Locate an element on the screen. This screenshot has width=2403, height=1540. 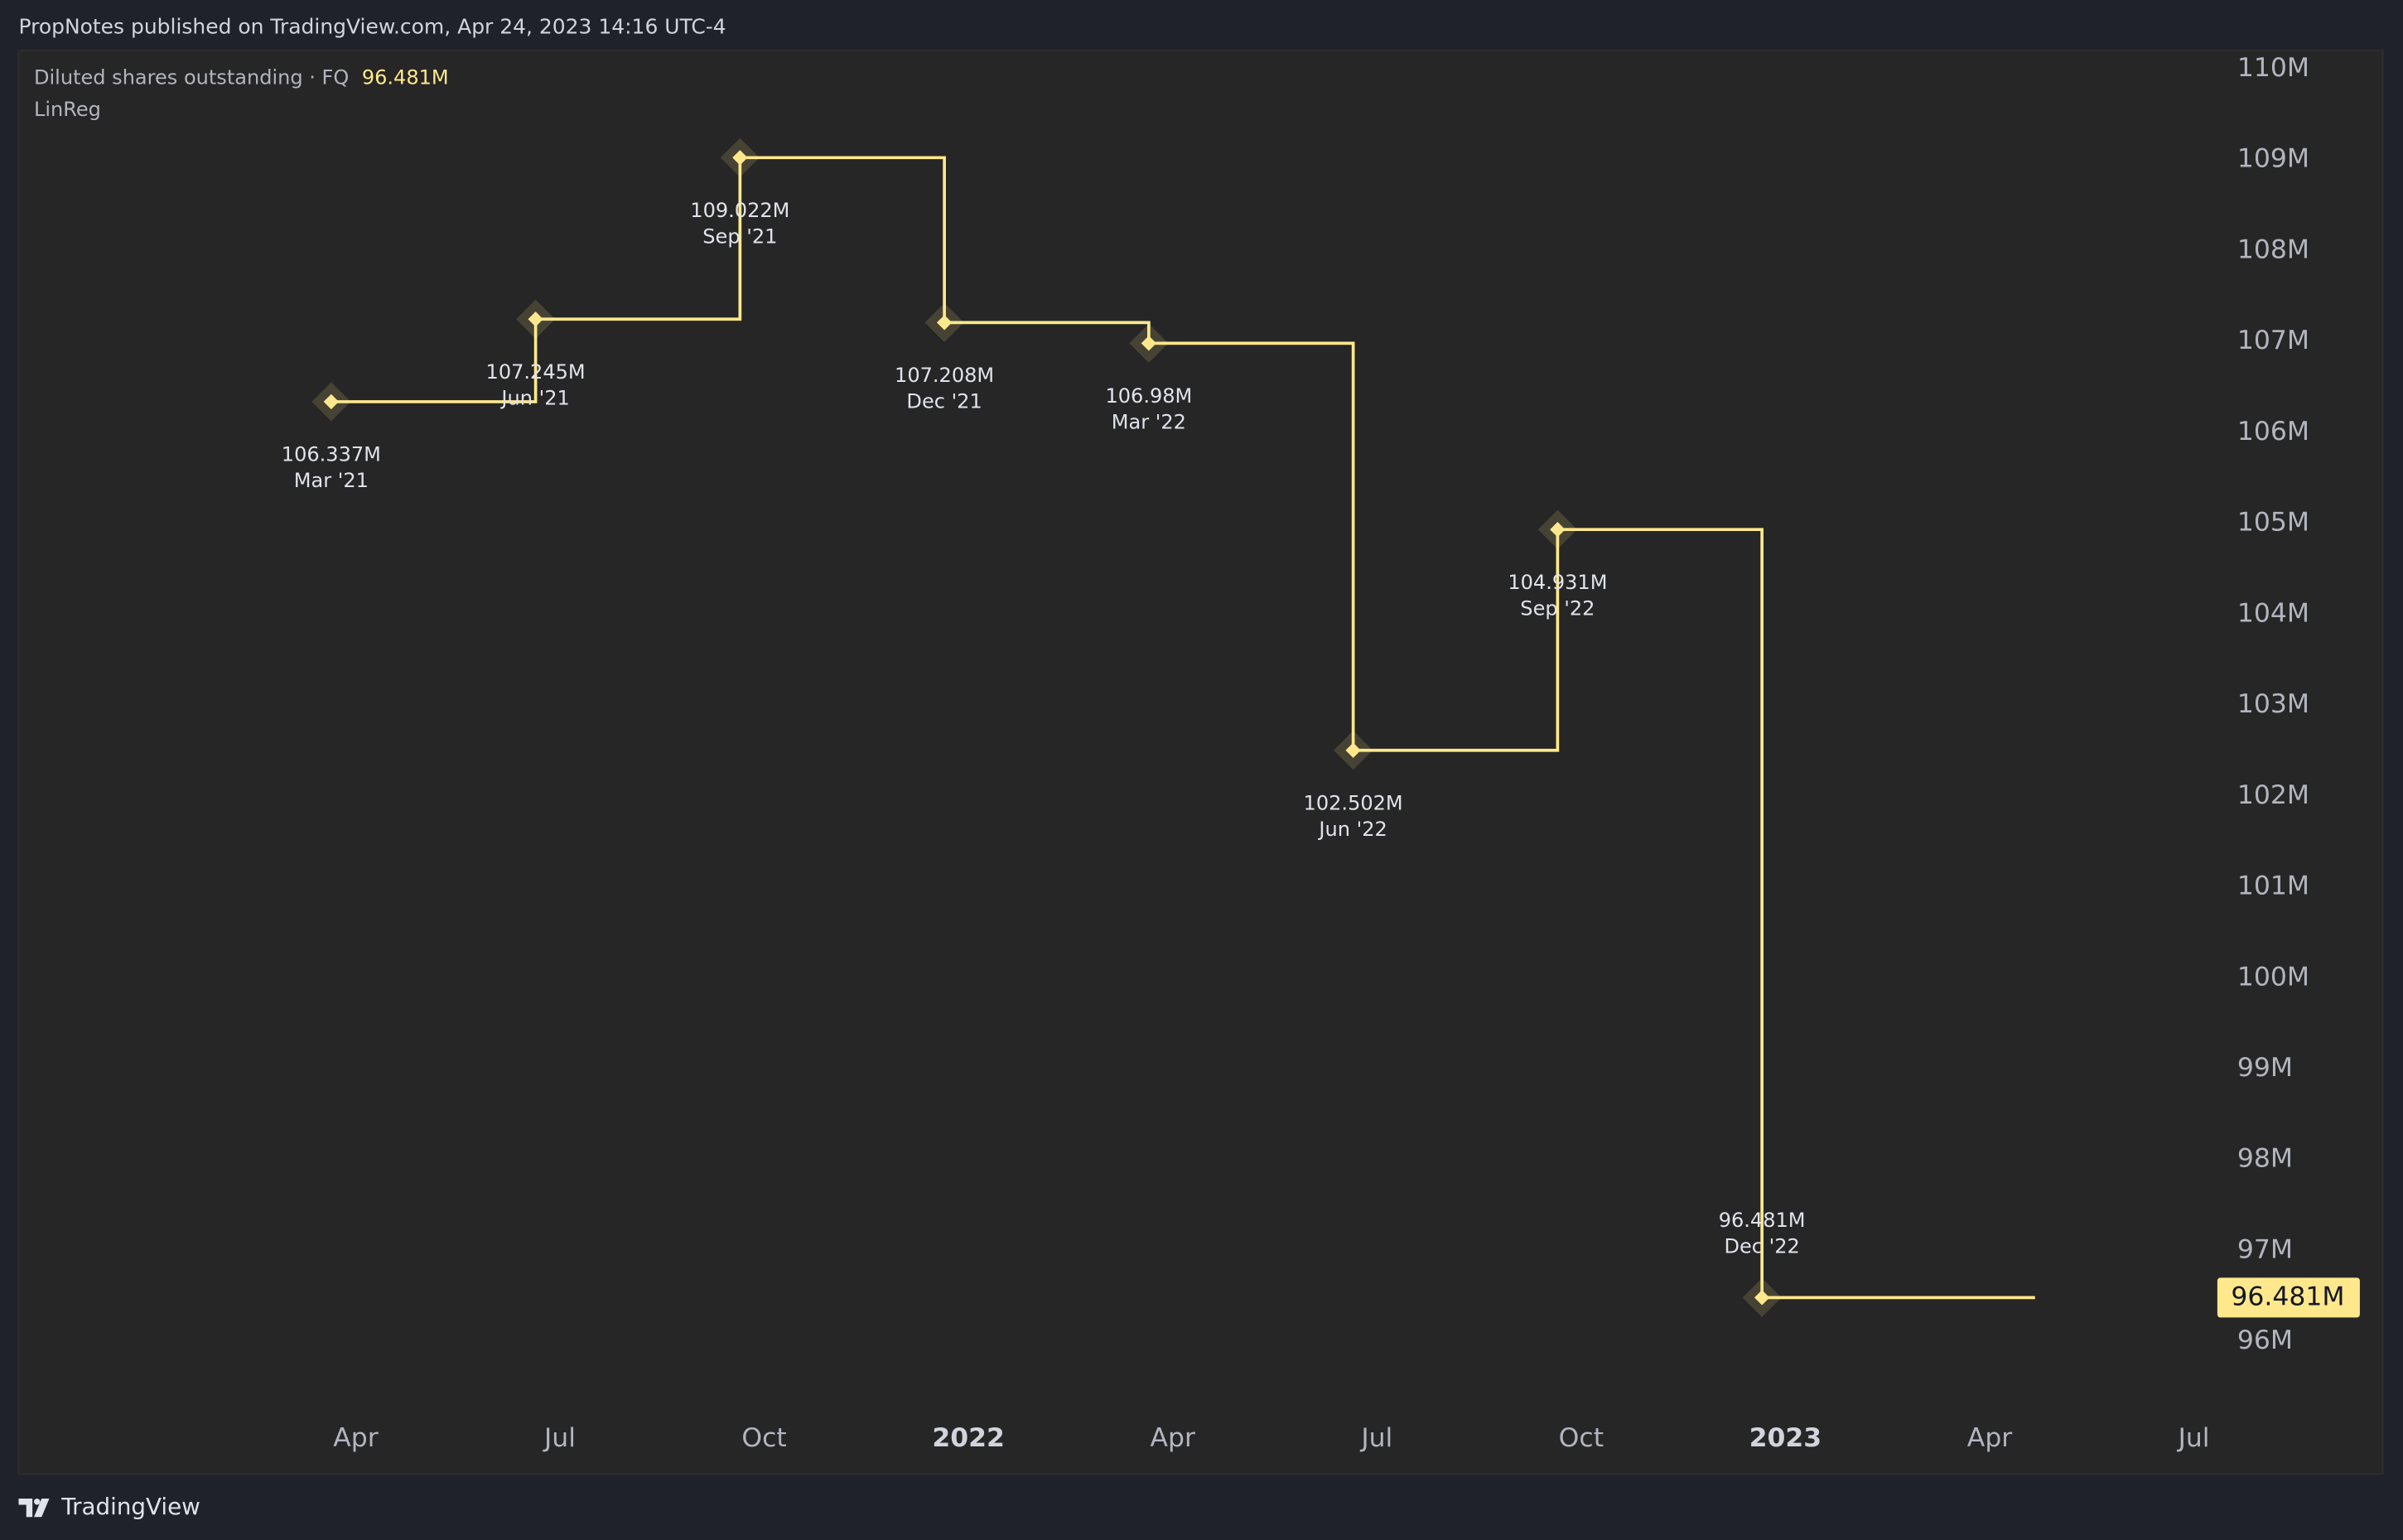
data-label: 106.337M is located at coordinates (331, 454).